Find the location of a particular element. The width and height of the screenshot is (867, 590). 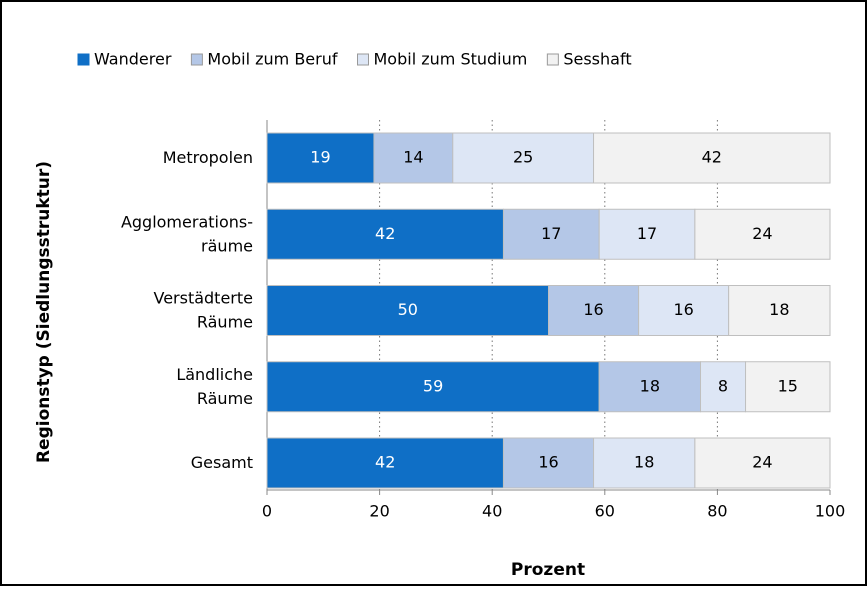

legend-label: Sesshaft is located at coordinates (597, 59).